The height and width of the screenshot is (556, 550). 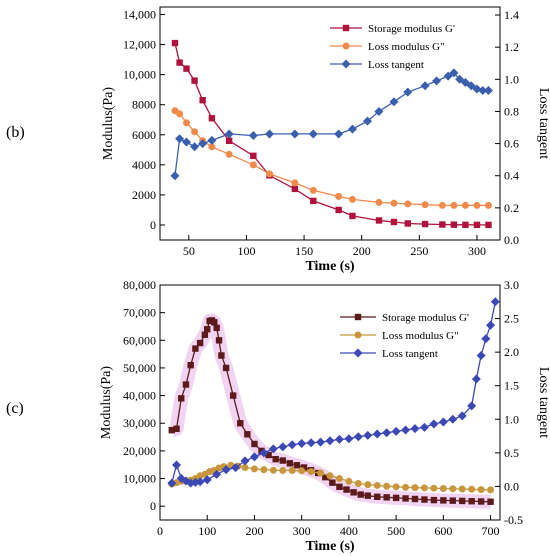 I want to click on y2-tick-label: 0.6, so click(x=511, y=144).